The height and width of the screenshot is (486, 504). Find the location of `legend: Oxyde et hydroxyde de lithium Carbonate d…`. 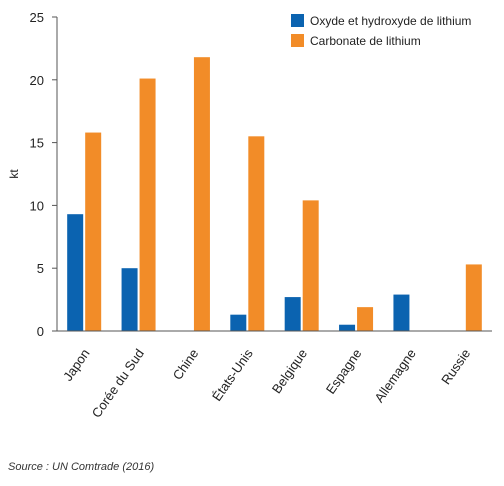

legend: Oxyde et hydroxyde de lithium Carbonate d… is located at coordinates (381, 31).